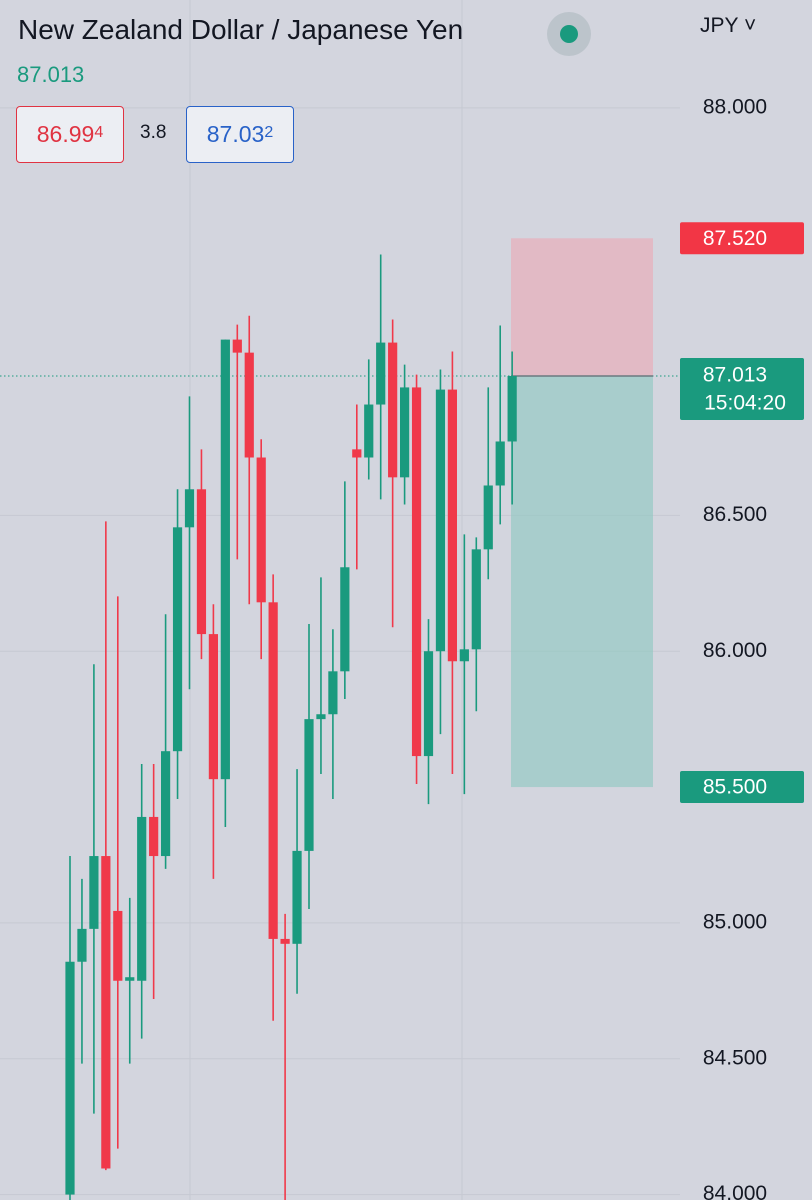  What do you see at coordinates (735, 514) in the screenshot?
I see `y-tick-label: 86.500` at bounding box center [735, 514].